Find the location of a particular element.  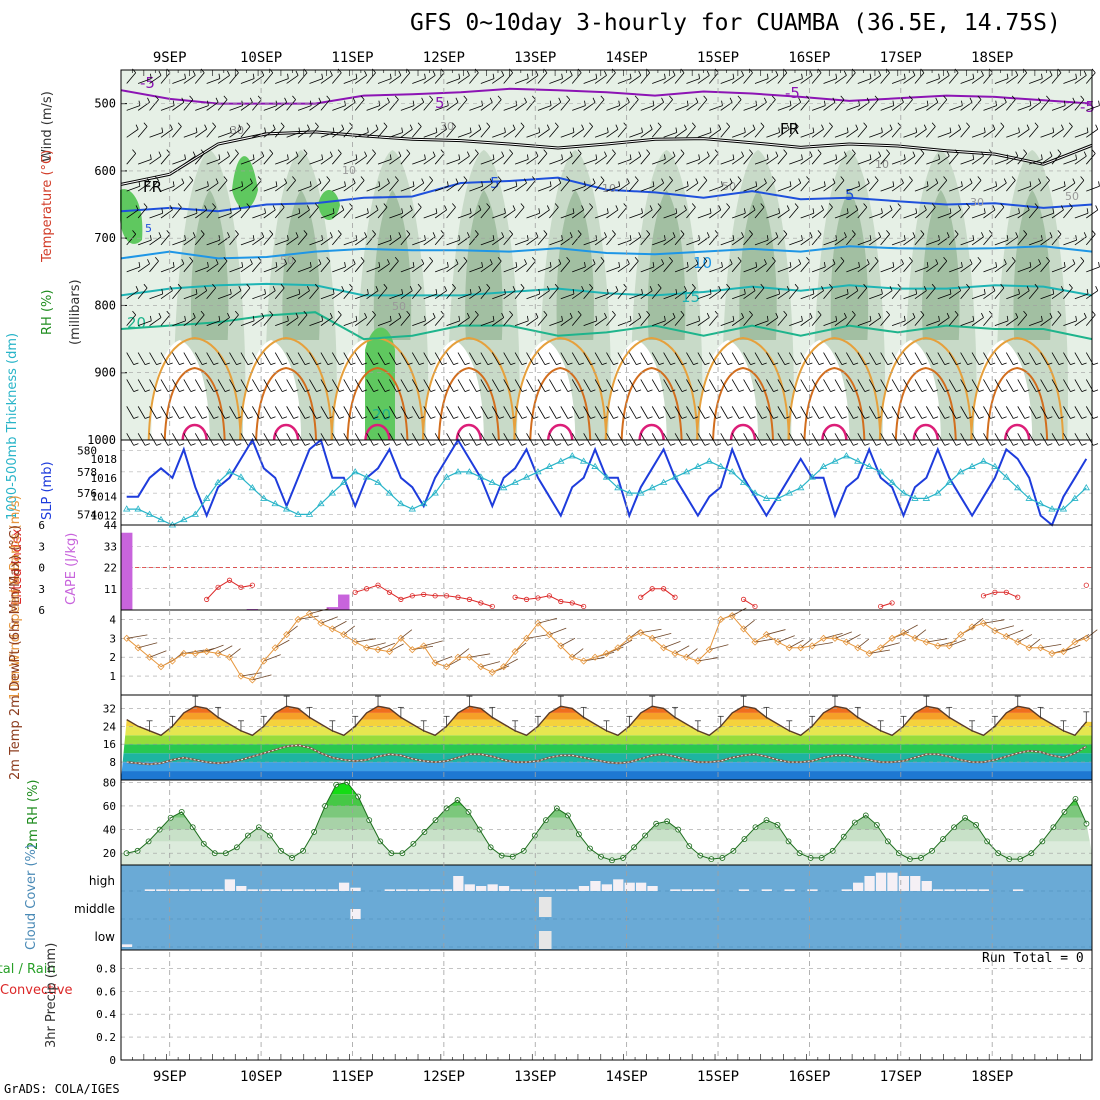

wind-speed-point is located at coordinates (469, 657).